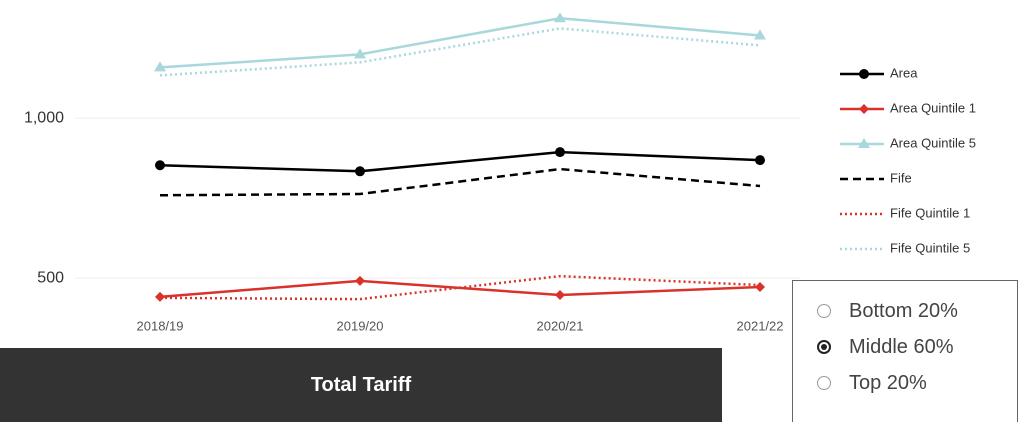 This screenshot has width=1020, height=422. I want to click on radio-label: Bottom 20%, so click(903, 310).